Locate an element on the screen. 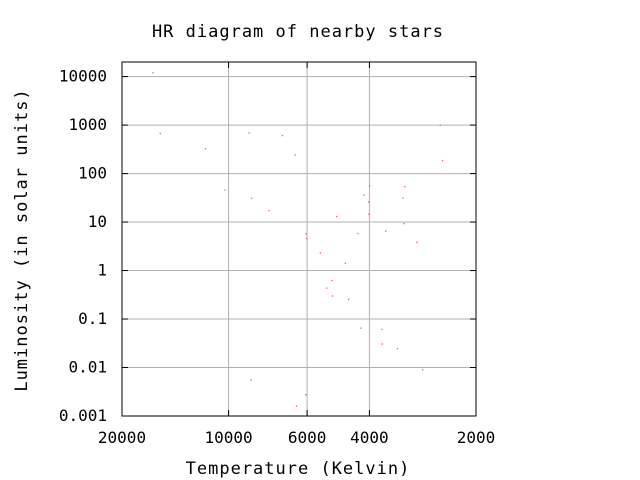 This screenshot has width=640, height=480. red-clump-points is located at coordinates (390, 219).